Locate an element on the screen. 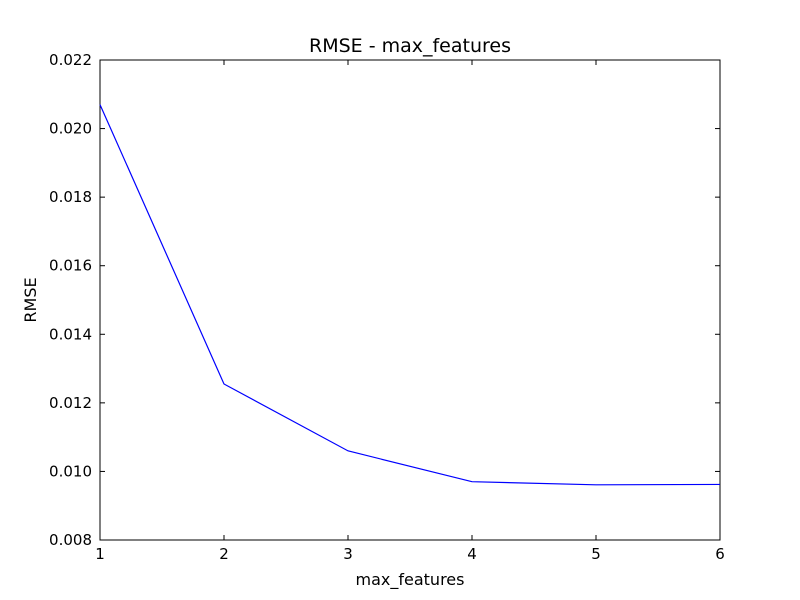  y-tick-label: 0.010 is located at coordinates (70, 471).